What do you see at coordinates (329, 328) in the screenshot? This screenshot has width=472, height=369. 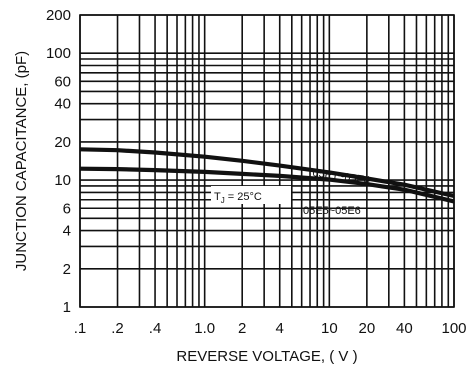 I see `x-tick-label: 10` at bounding box center [329, 328].